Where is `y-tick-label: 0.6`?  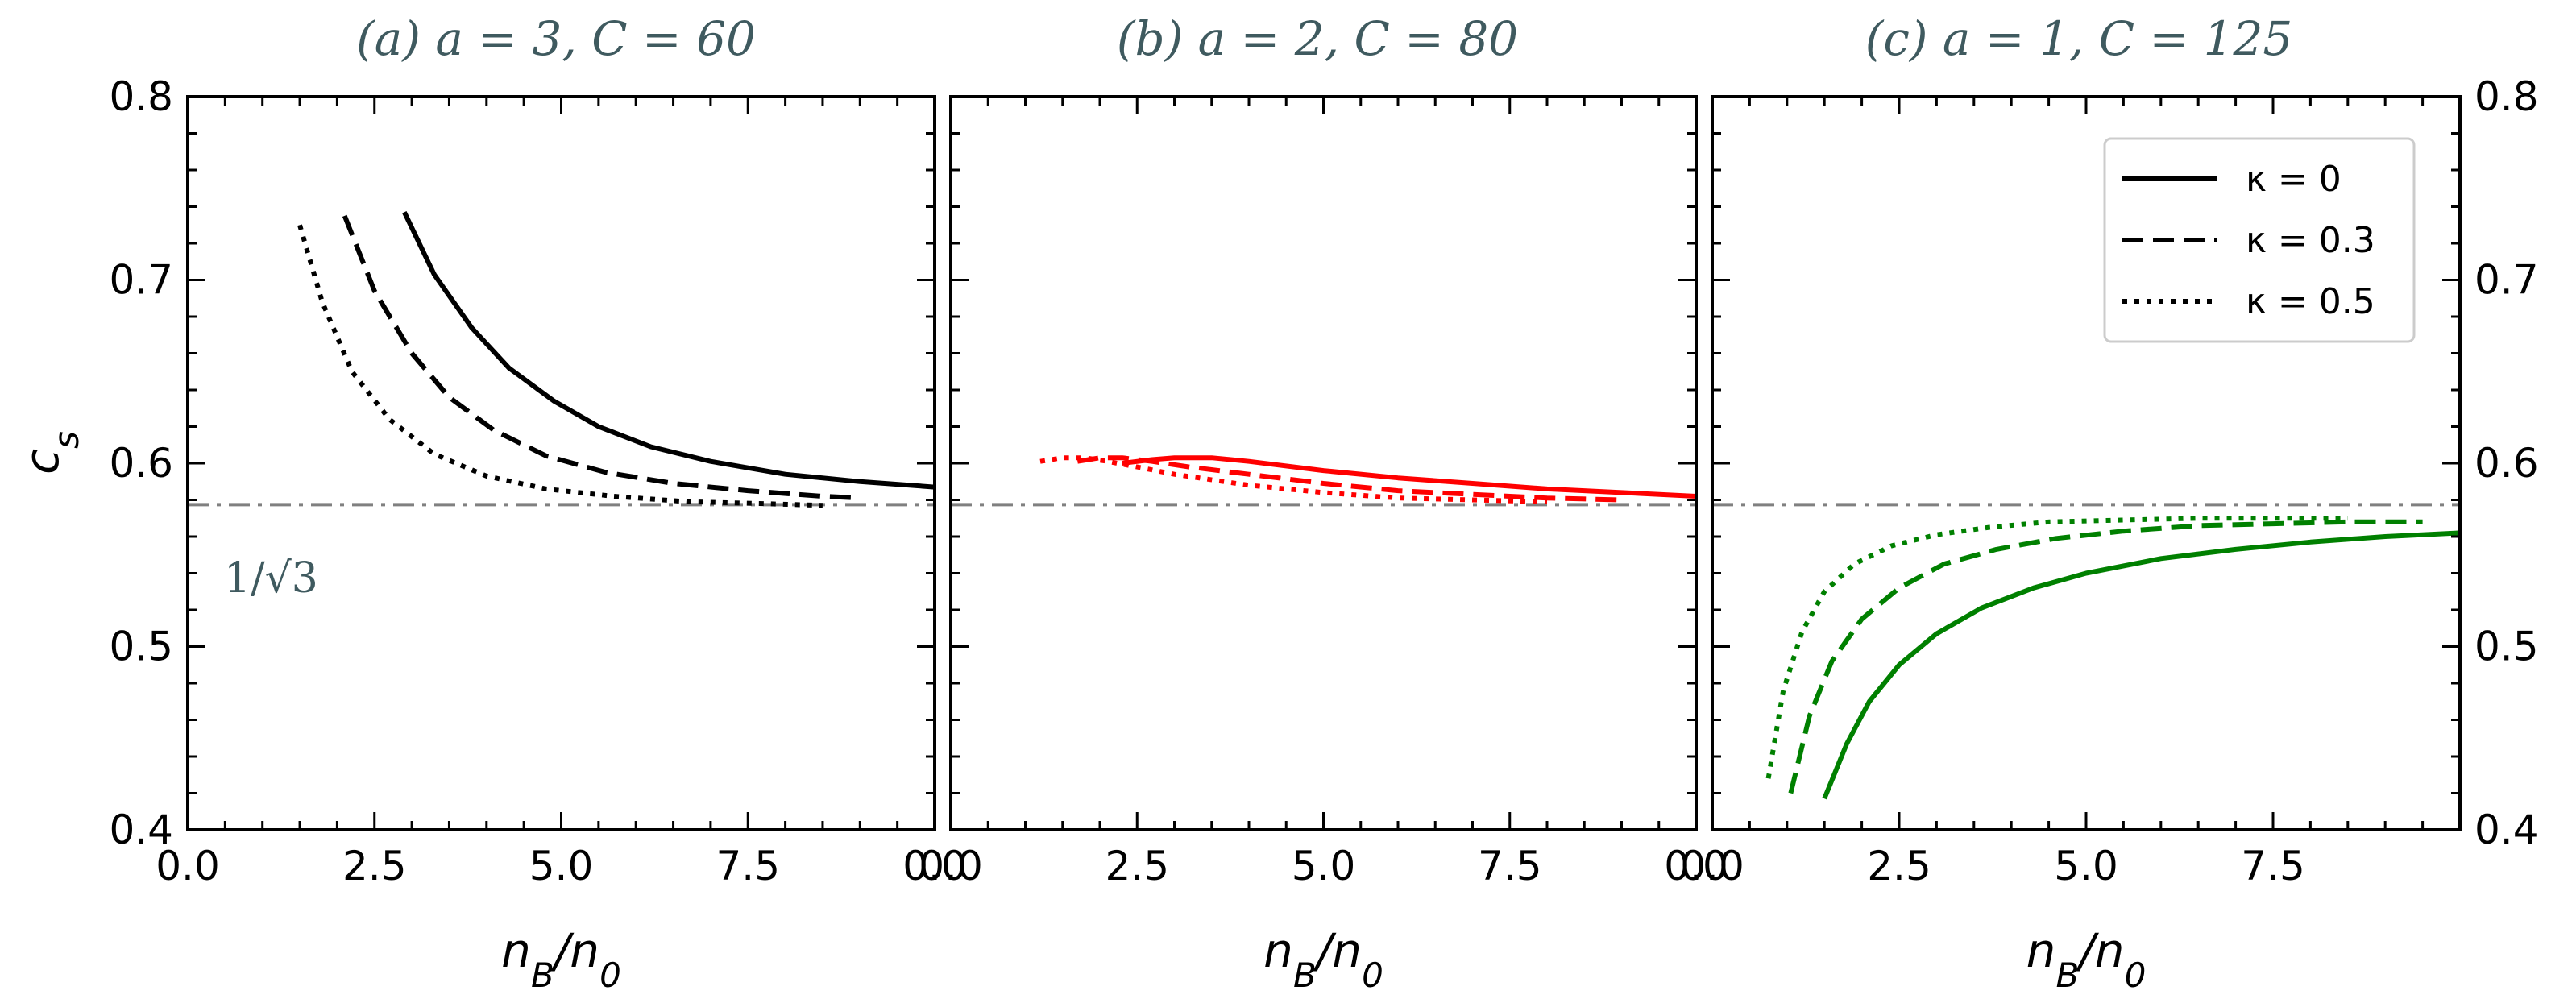
y-tick-label: 0.6 is located at coordinates (141, 463).